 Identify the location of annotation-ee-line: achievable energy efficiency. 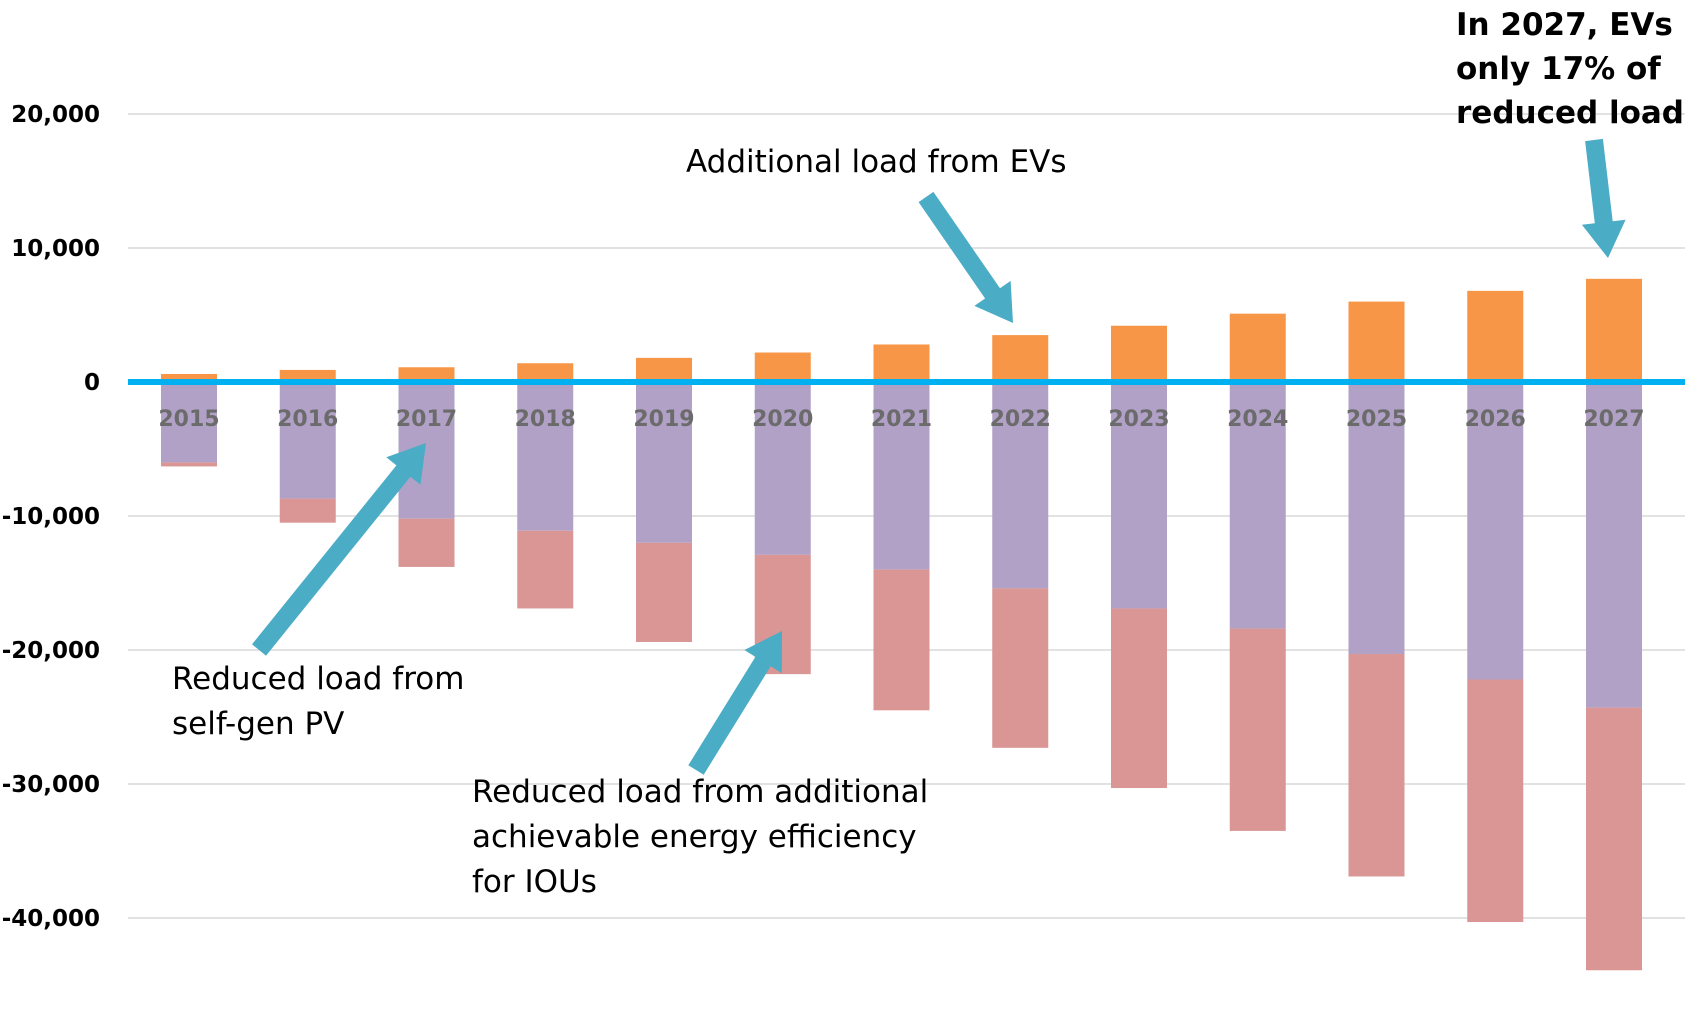
(694, 837).